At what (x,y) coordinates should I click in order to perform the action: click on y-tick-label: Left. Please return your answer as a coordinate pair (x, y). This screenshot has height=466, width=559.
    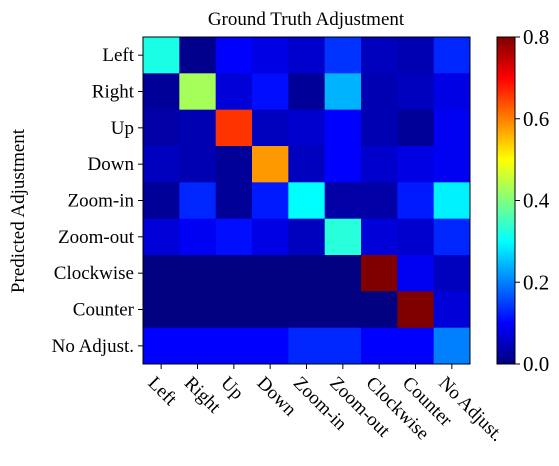
    Looking at the image, I should click on (118, 55).